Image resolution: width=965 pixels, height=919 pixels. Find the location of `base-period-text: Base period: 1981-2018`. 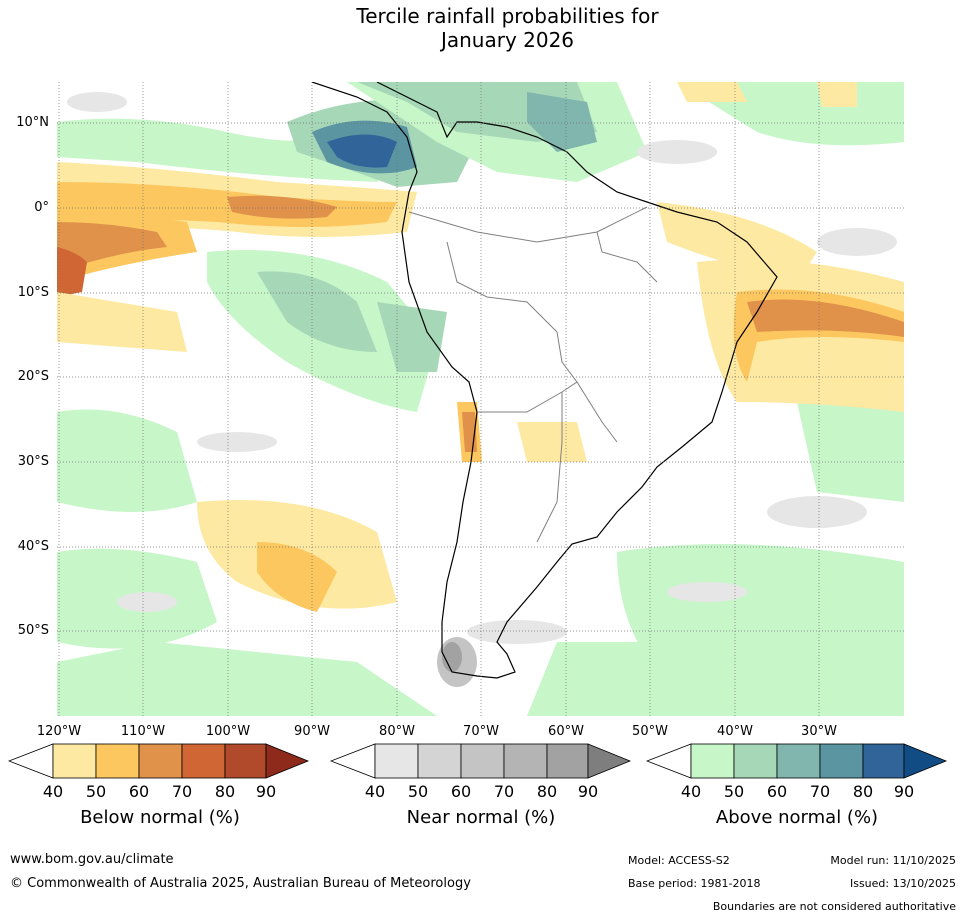

base-period-text: Base period: 1981-2018 is located at coordinates (694, 883).